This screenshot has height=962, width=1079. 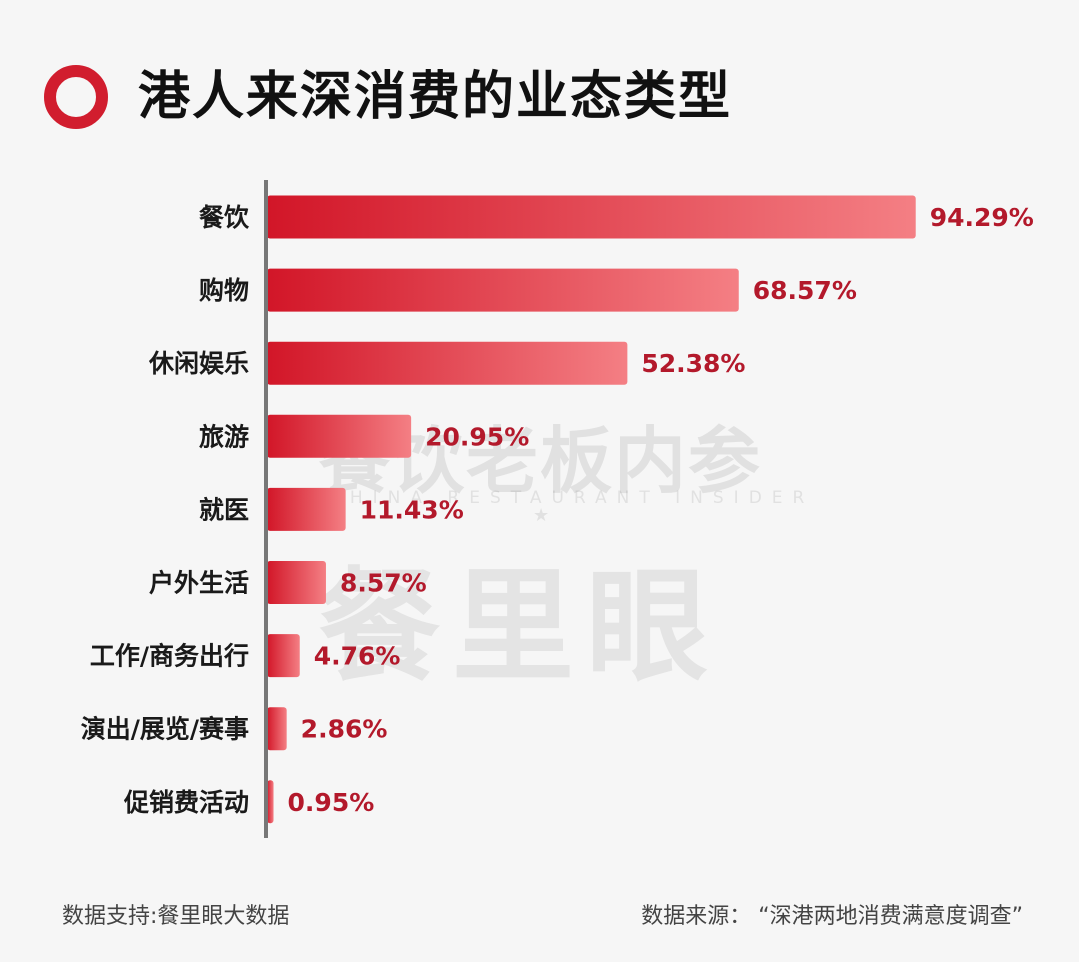 What do you see at coordinates (224, 509) in the screenshot?
I see `category-label: 就医` at bounding box center [224, 509].